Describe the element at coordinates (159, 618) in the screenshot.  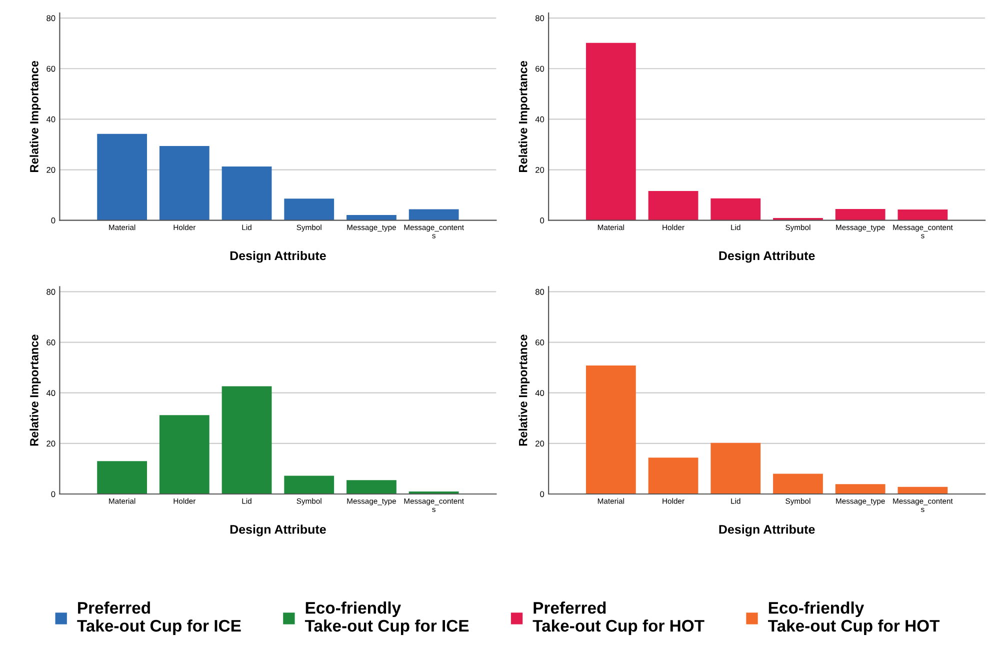
I see `legend-label: Preferred Take-out Cup for ICE` at that location.